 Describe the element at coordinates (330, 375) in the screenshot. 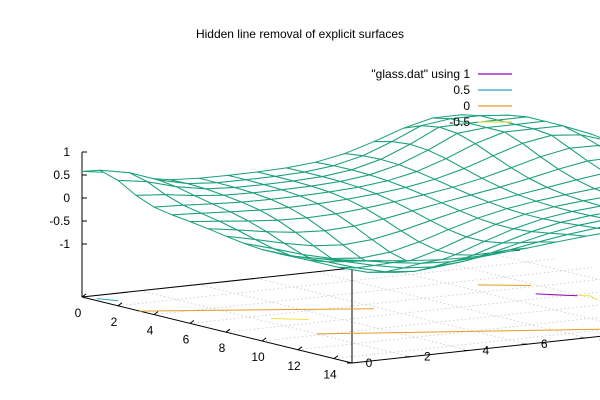

I see `x-tick-label: 14` at that location.